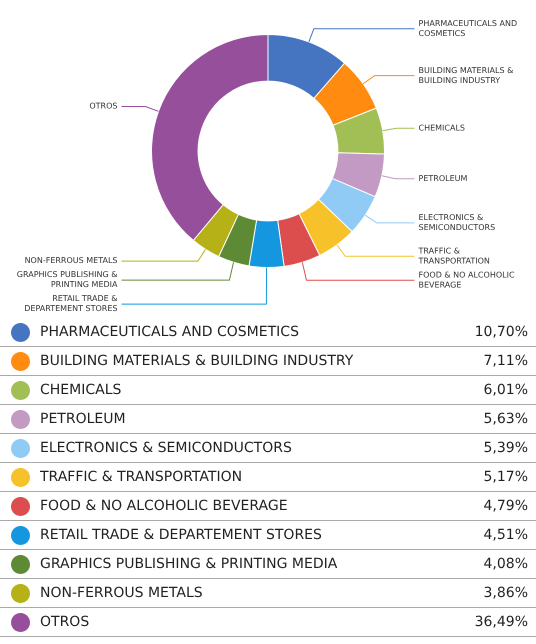 The height and width of the screenshot is (644, 536). What do you see at coordinates (466, 75) in the screenshot?
I see `slice-label: BUILDING MATERIALS & BUILDING INDUSTRY` at bounding box center [466, 75].